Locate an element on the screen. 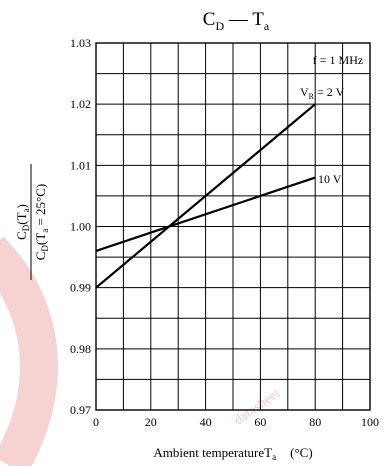  series-label-2v-sub: R is located at coordinates (312, 96).